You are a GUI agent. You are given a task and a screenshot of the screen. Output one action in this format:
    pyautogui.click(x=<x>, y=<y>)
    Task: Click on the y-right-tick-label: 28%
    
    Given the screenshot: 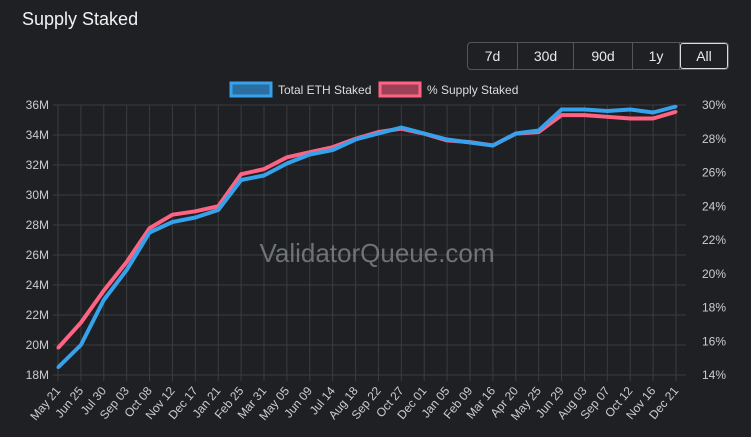 What is the action you would take?
    pyautogui.click(x=714, y=139)
    